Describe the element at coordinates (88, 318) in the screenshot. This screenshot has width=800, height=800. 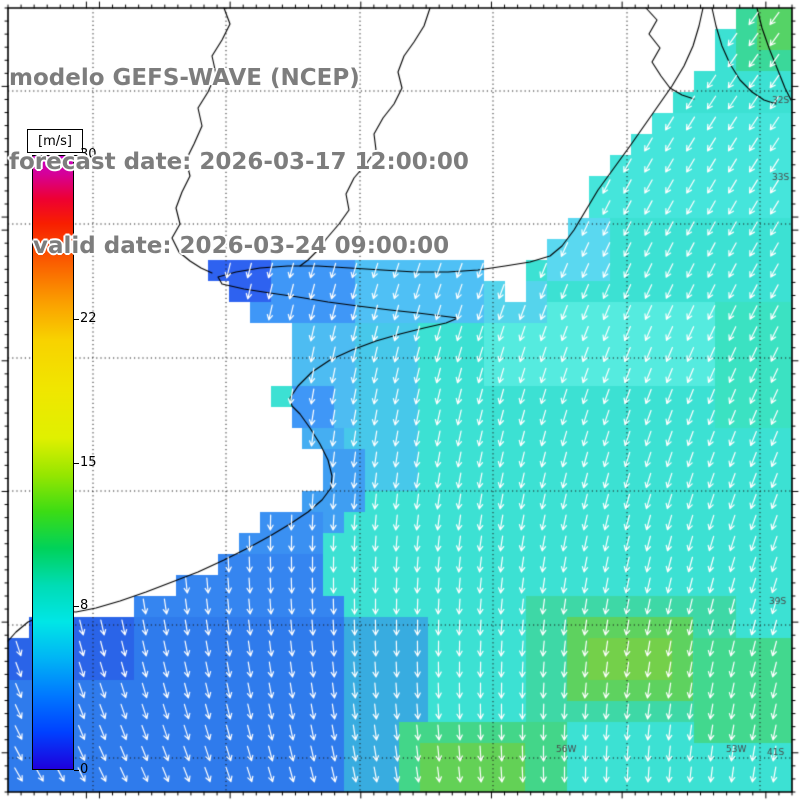
I see `colorbar-tick-label: 22` at that location.